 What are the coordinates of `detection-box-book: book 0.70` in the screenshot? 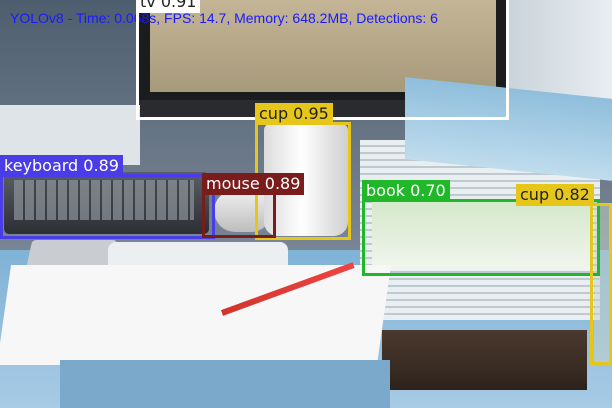 It's located at (481, 228).